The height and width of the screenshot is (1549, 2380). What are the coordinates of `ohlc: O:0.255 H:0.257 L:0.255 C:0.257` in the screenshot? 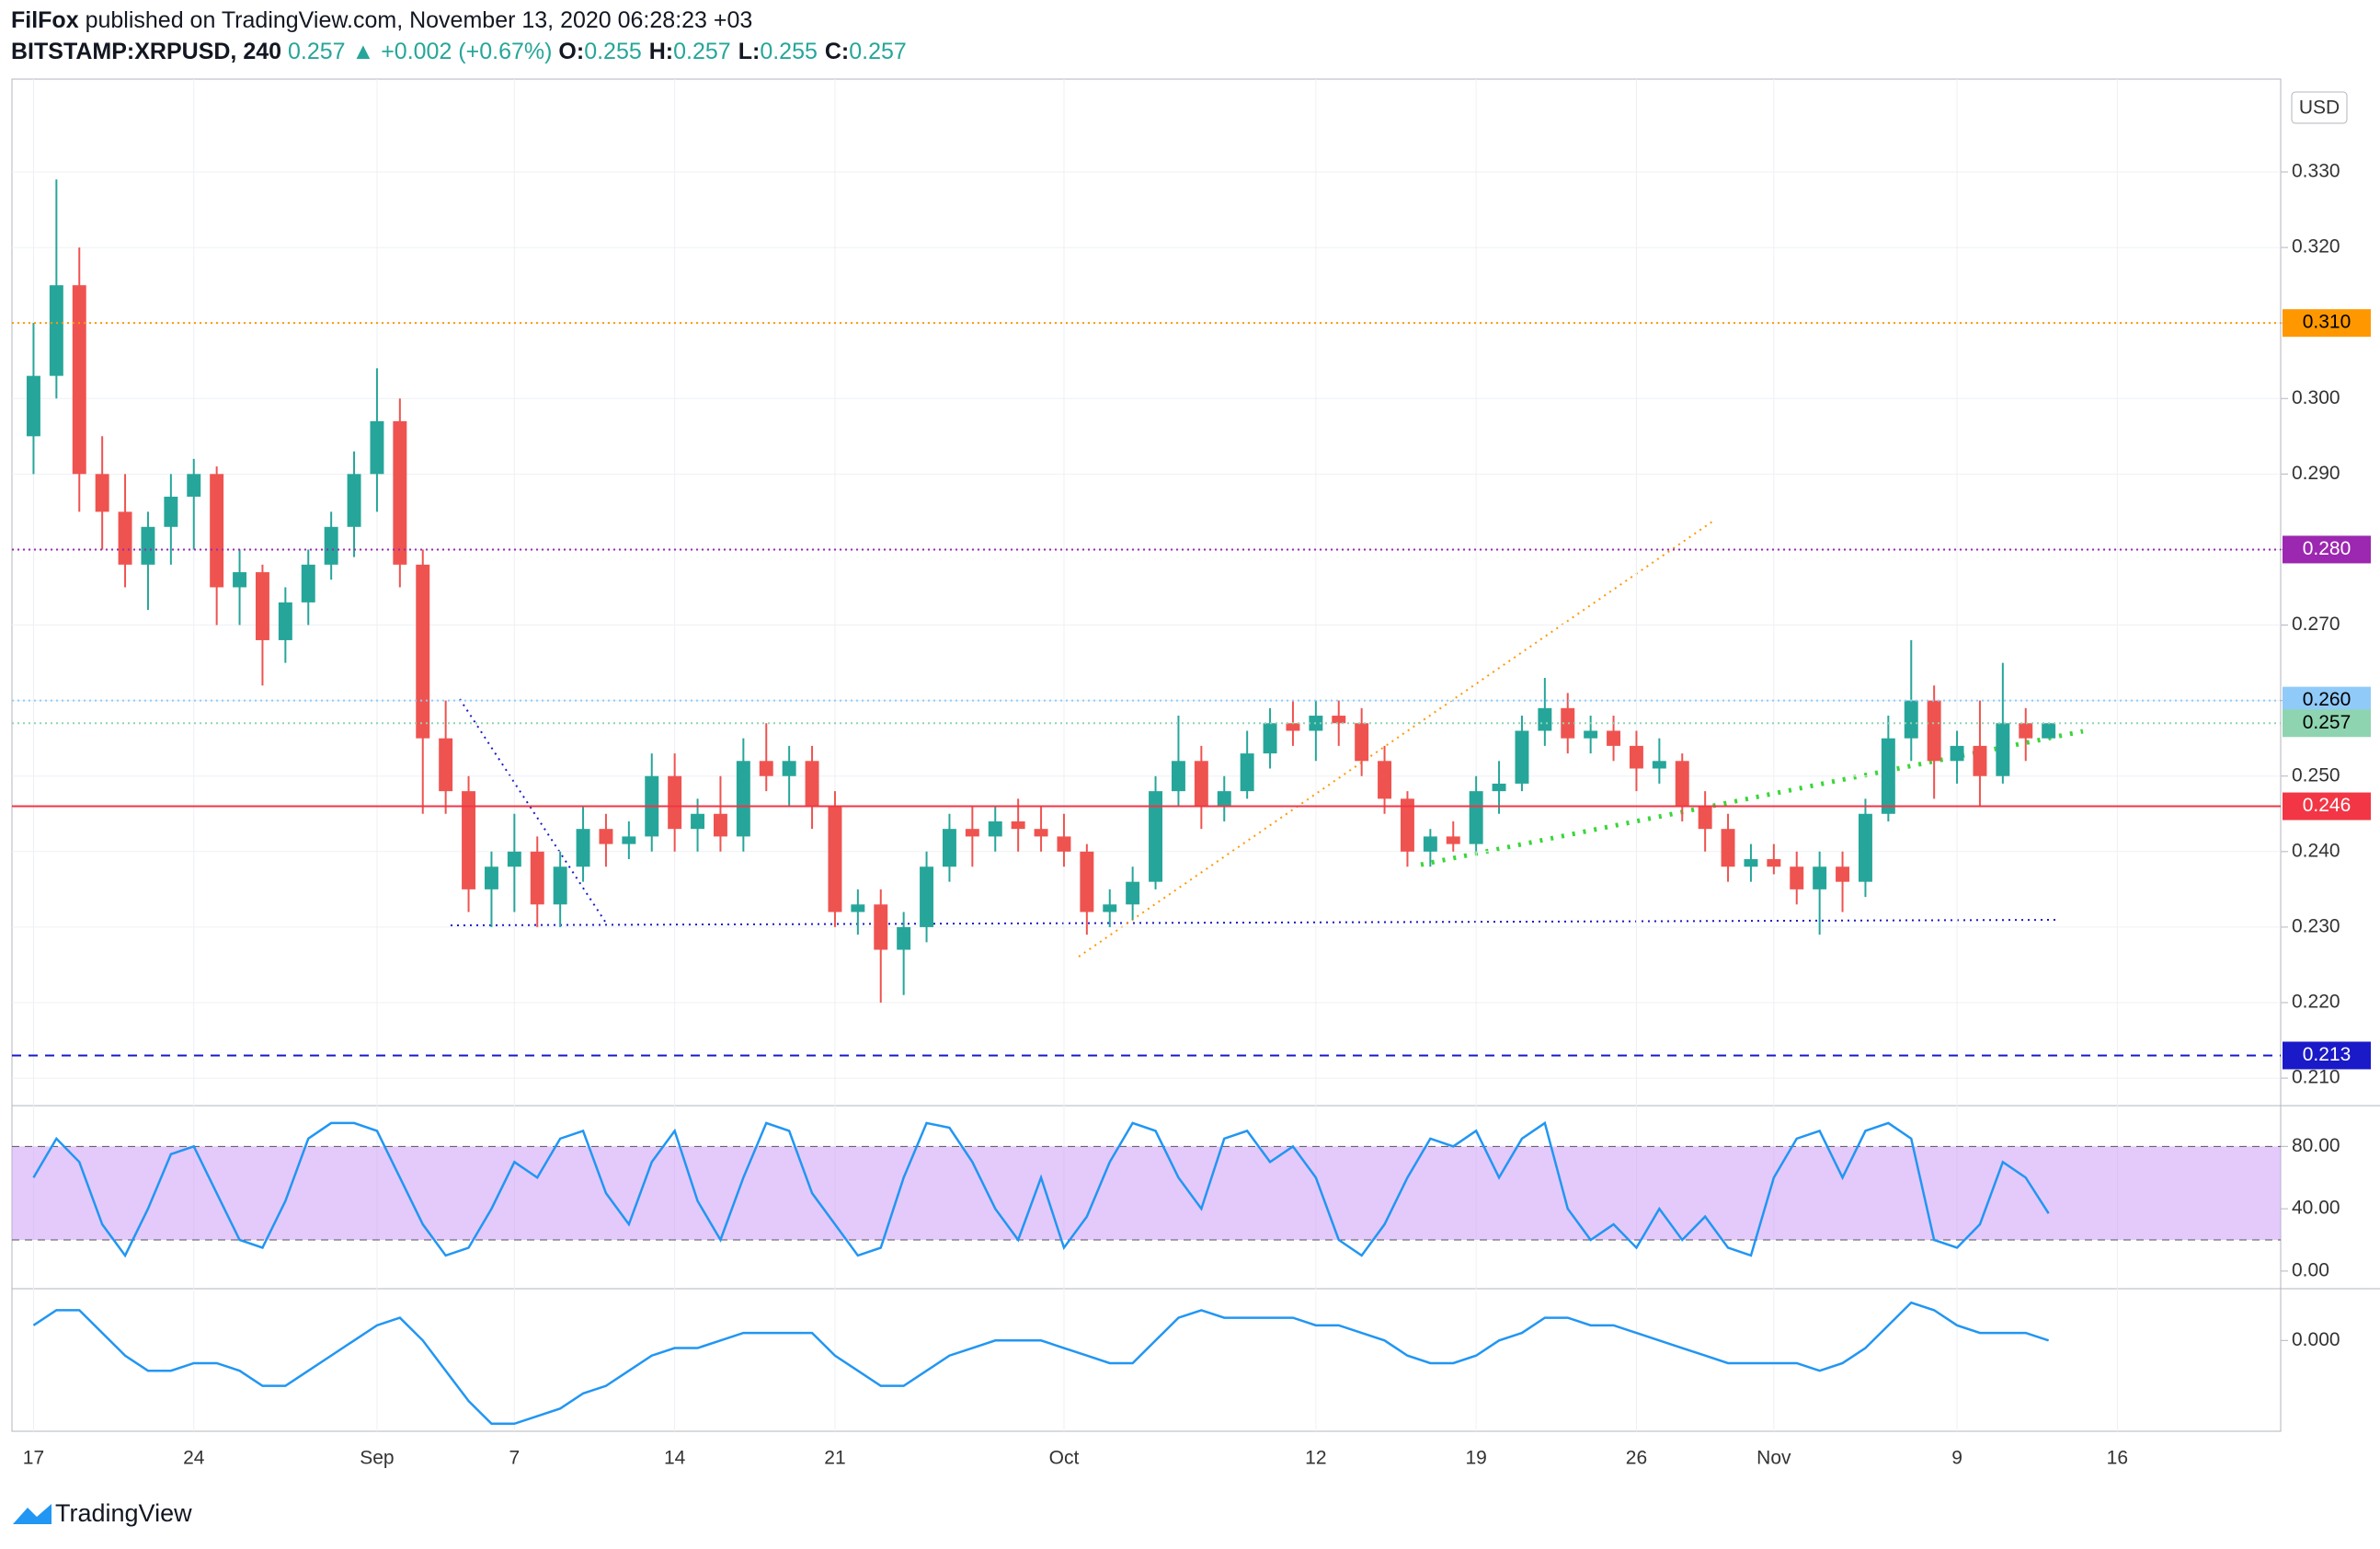 It's located at (735, 52).